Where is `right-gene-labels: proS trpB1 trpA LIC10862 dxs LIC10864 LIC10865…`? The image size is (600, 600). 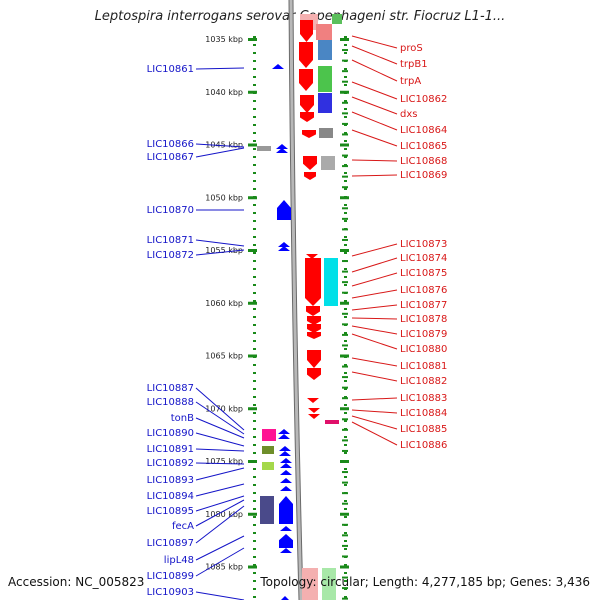 right-gene-labels: proS trpB1 trpA LIC10862 dxs LIC10864 LIC10865… is located at coordinates (399, 243).